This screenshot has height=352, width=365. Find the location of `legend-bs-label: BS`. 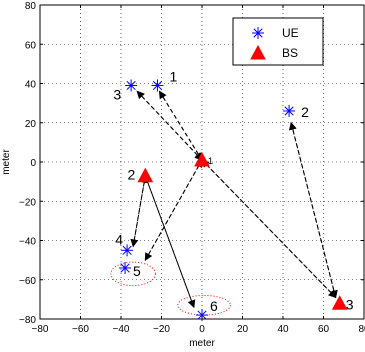

legend-bs-label: BS is located at coordinates (290, 53).